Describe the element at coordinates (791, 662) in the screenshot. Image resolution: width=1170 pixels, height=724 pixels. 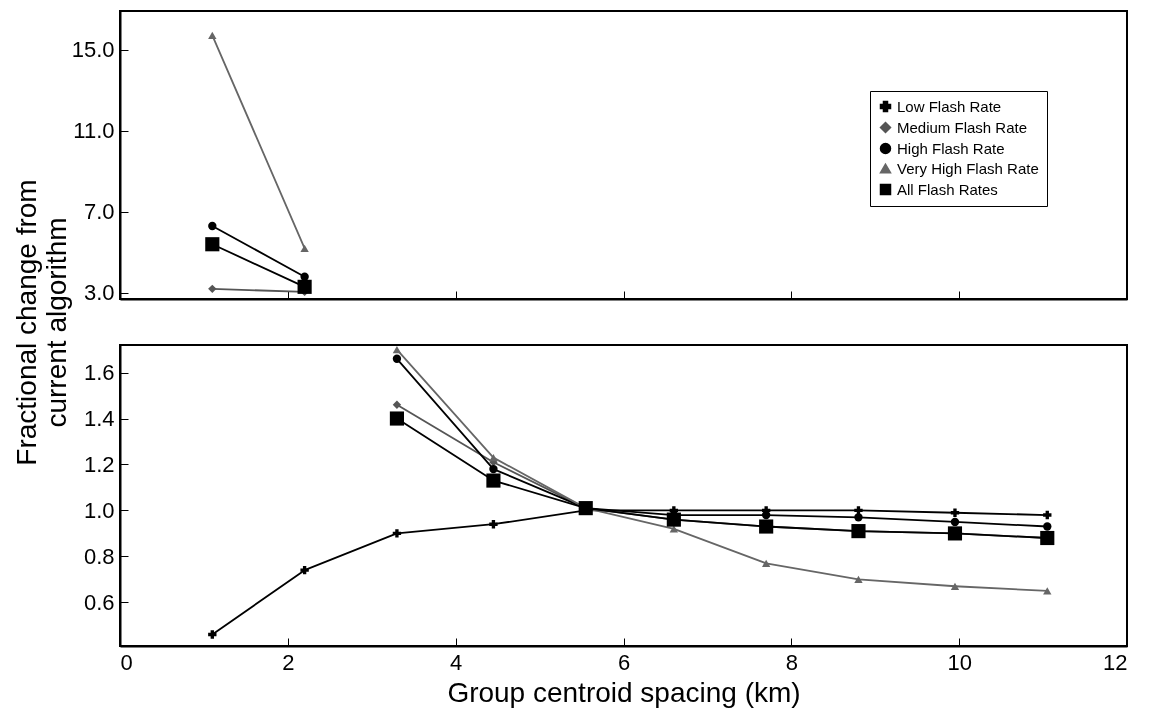
I see `x-tick-label: 8` at that location.